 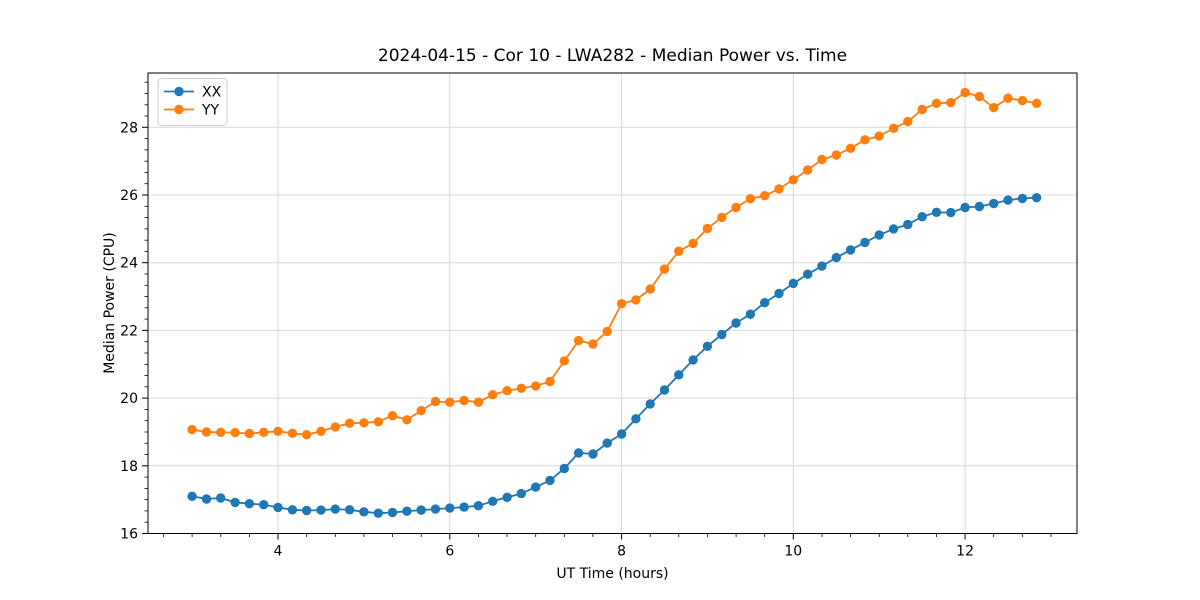 What do you see at coordinates (612, 574) in the screenshot?
I see `x-axis-label: UT Time (hours)` at bounding box center [612, 574].